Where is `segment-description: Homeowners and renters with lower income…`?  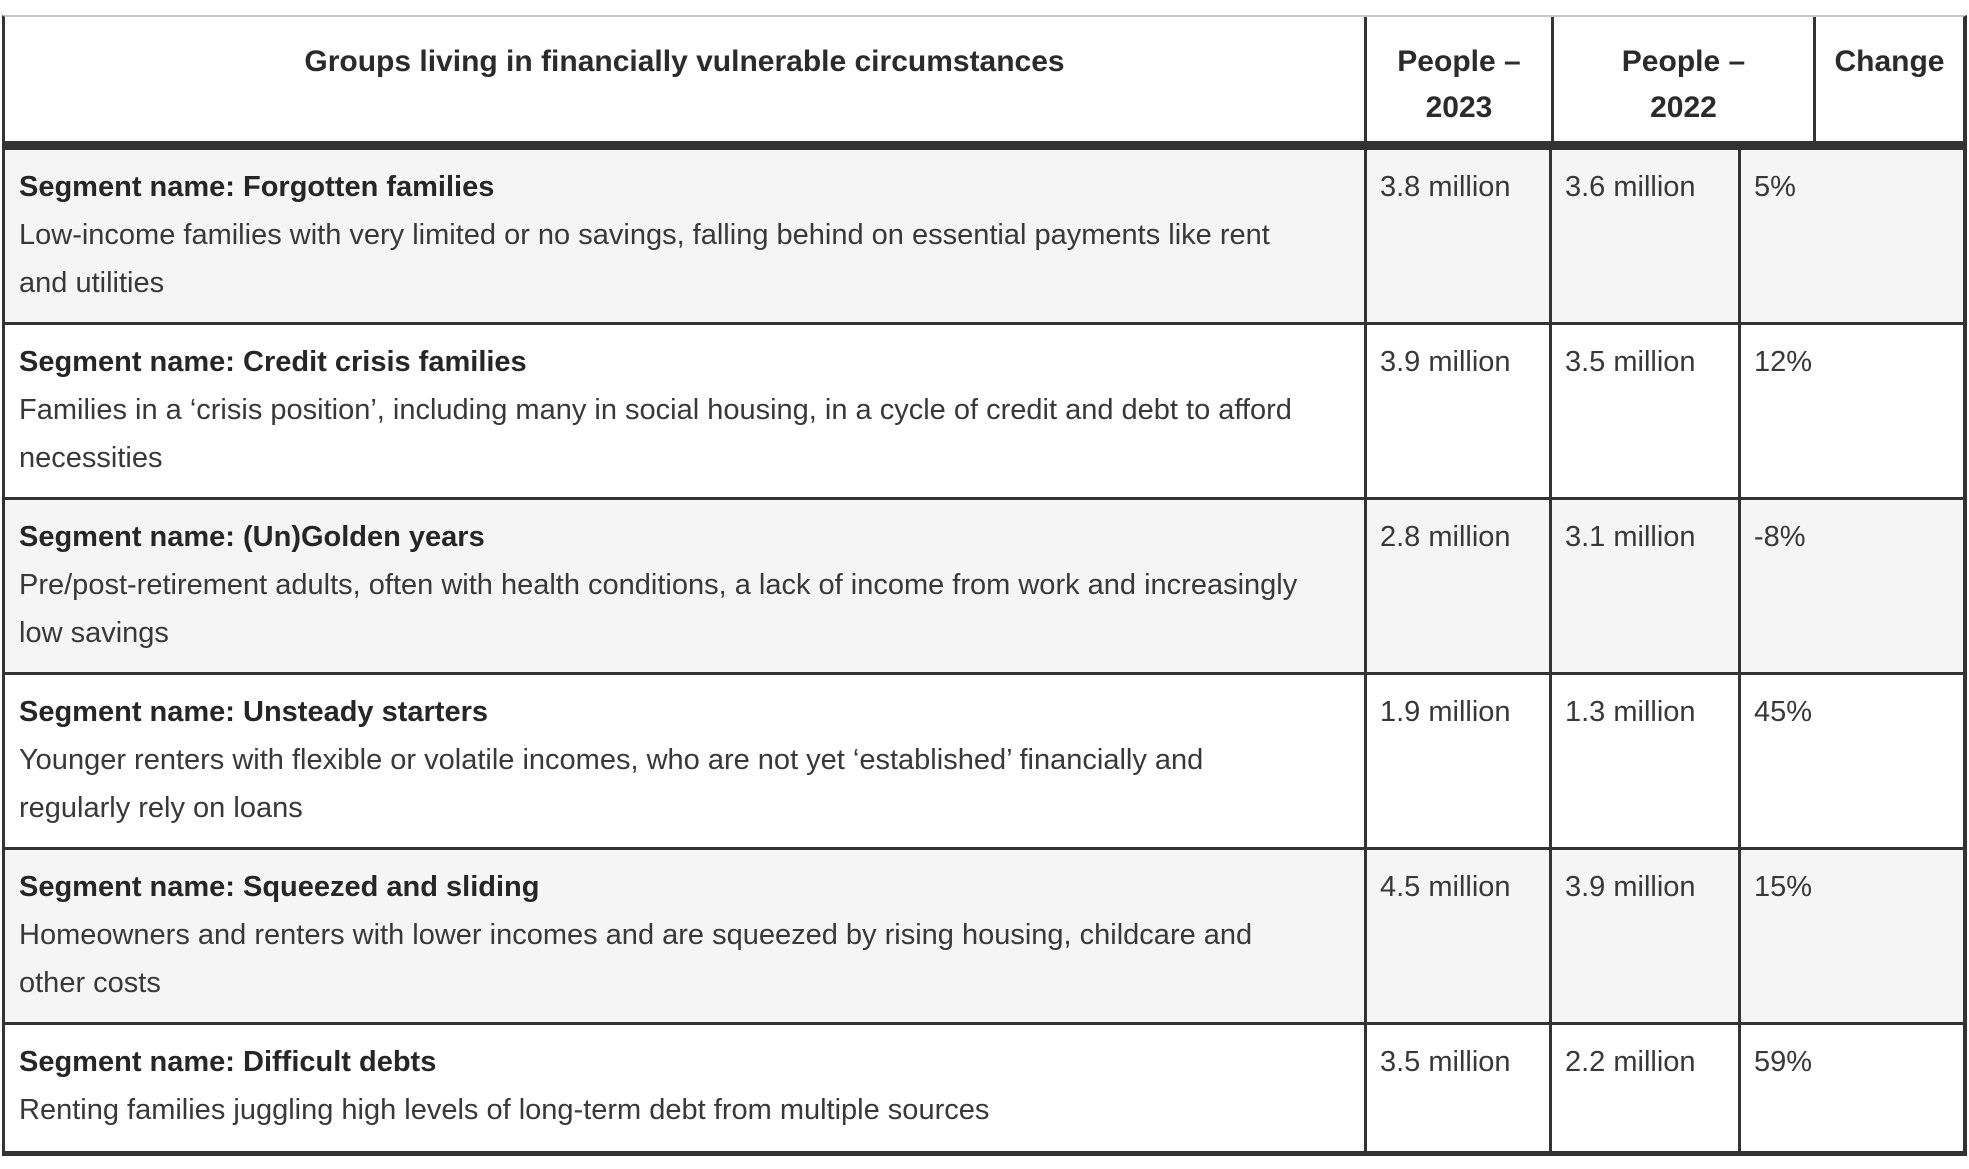
segment-description: Homeowners and renters with lower income… is located at coordinates (636, 959).